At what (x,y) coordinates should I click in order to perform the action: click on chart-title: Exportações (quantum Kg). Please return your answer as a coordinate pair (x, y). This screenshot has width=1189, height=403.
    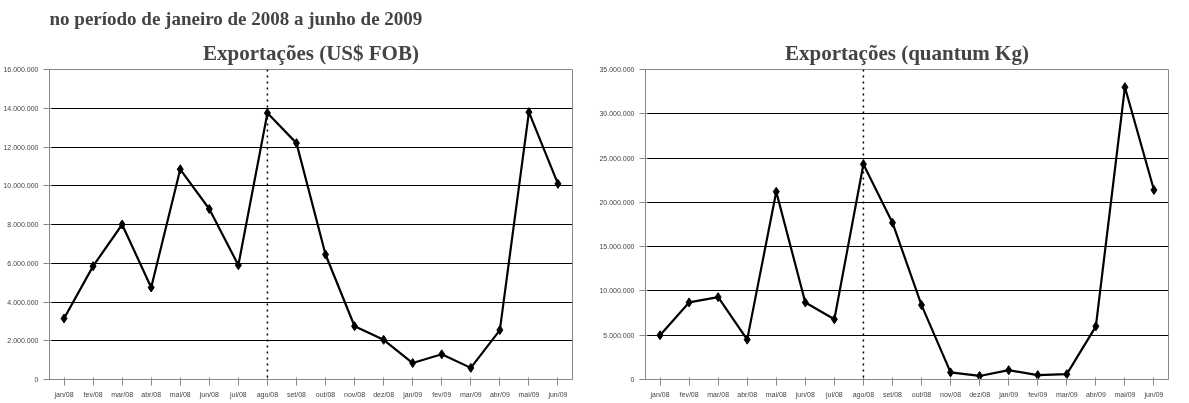
    Looking at the image, I should click on (907, 52).